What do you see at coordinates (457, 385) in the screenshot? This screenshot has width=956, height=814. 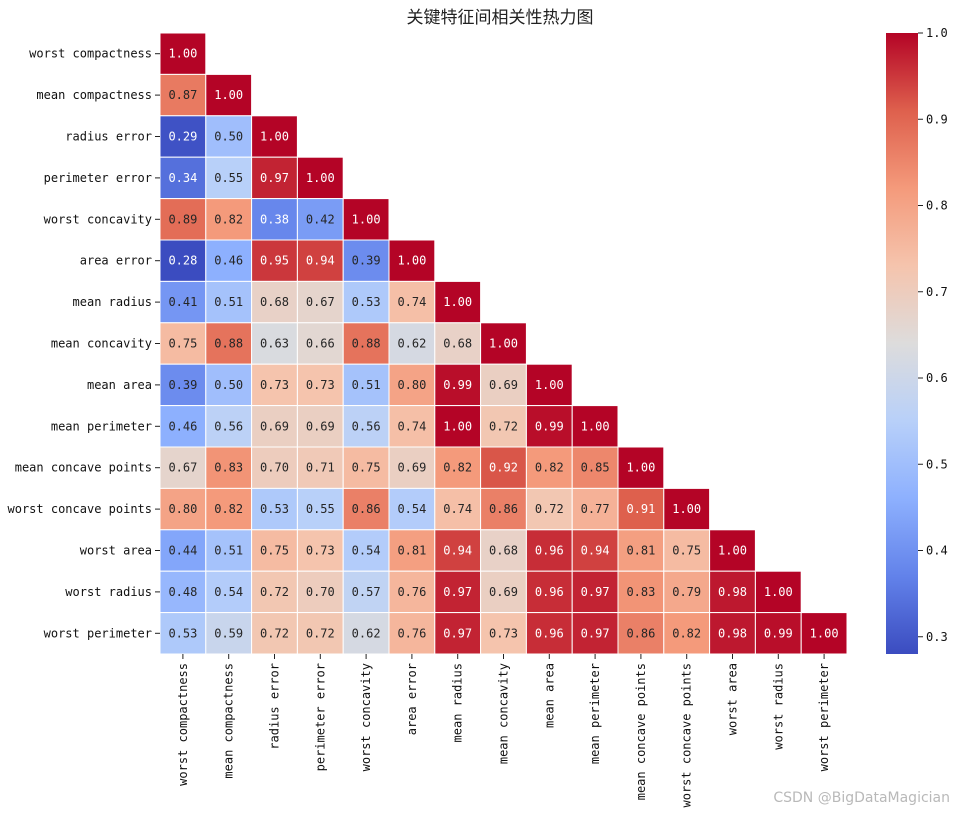 I see `cell-value-label: 0.99` at bounding box center [457, 385].